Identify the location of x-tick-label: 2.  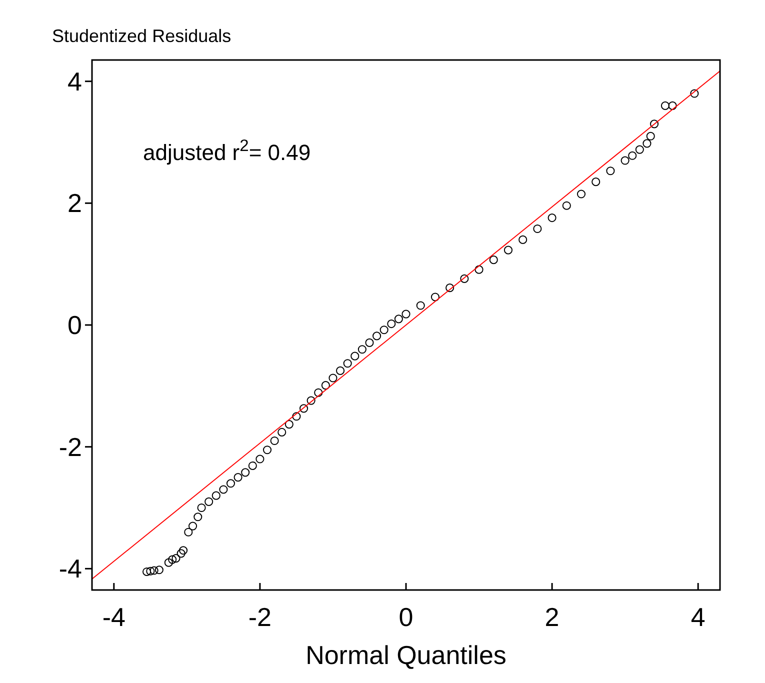
(552, 617).